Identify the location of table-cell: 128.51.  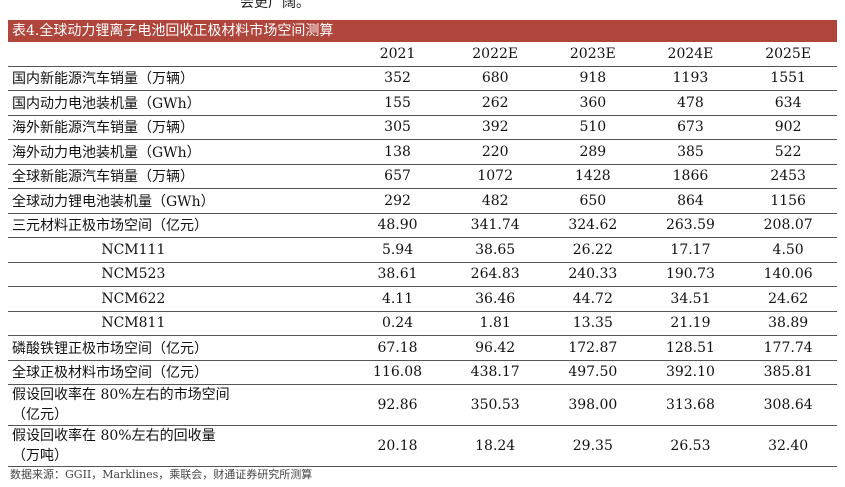
(690, 348).